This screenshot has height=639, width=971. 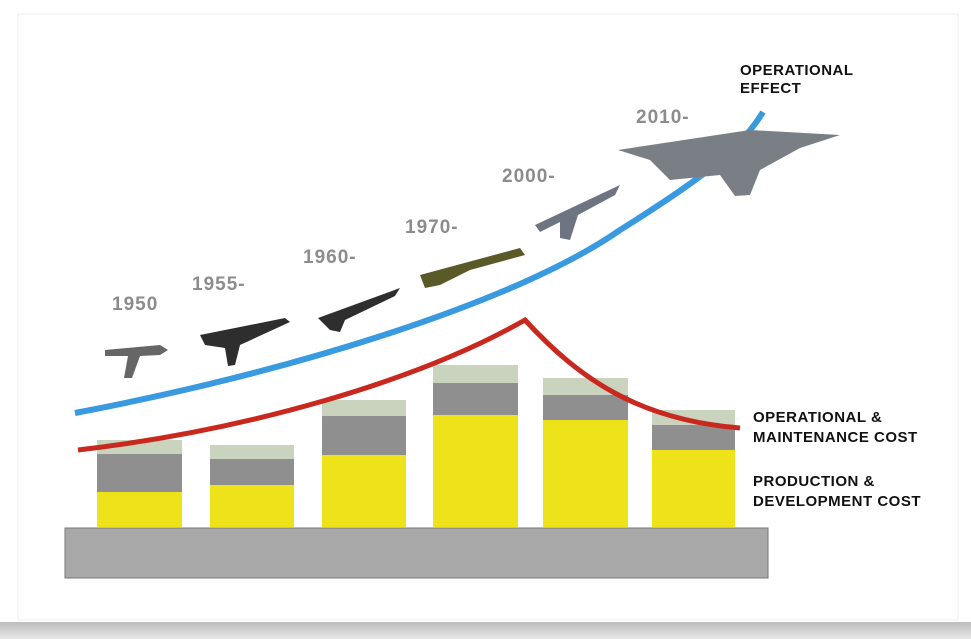 I want to click on effect-label: OPERATIONAL, so click(x=797, y=70).